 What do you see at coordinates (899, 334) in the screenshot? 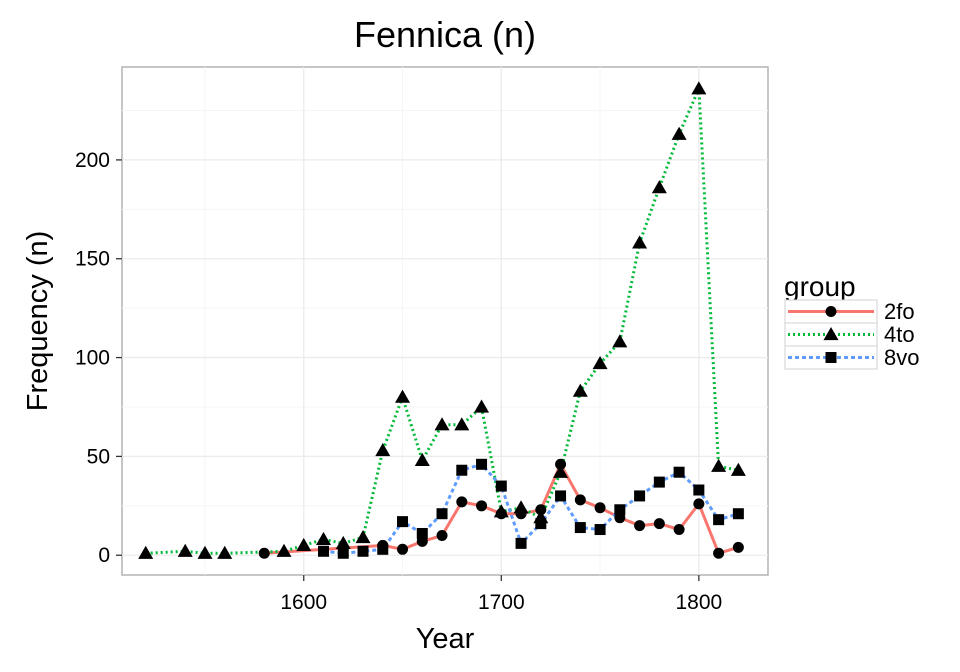
I see `legend-label-4to: 4to` at bounding box center [899, 334].